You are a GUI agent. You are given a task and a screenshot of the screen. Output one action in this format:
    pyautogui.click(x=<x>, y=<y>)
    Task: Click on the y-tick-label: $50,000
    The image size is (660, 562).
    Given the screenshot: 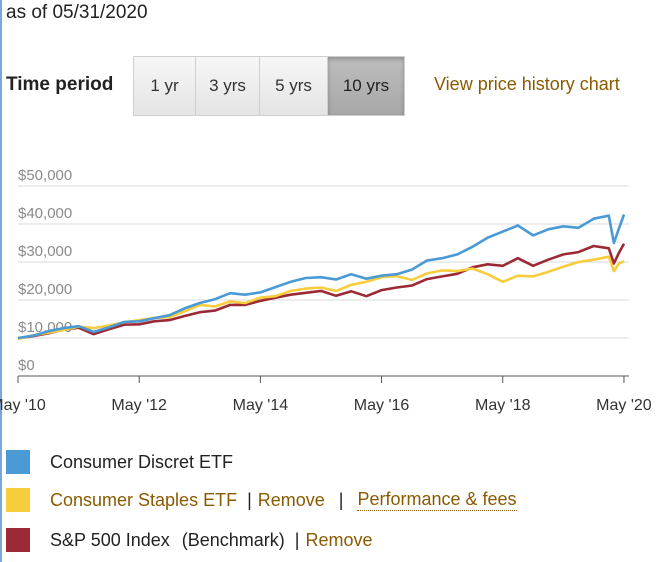 What is the action you would take?
    pyautogui.click(x=45, y=175)
    